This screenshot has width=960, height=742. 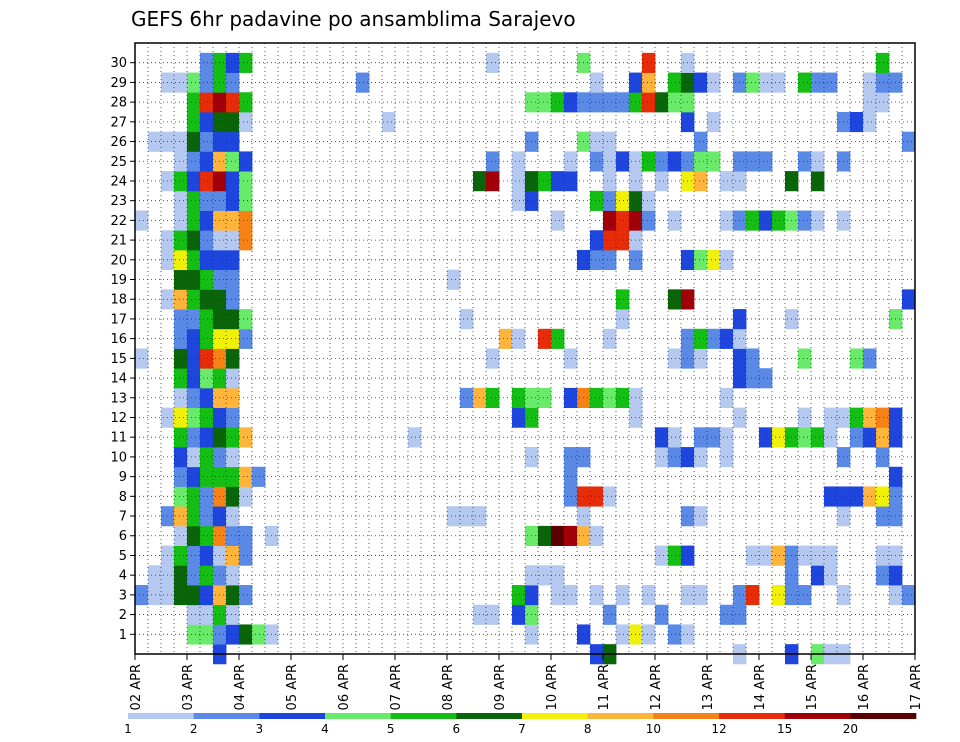 What do you see at coordinates (118, 280) in the screenshot?
I see `y-tick-label: 19` at bounding box center [118, 280].